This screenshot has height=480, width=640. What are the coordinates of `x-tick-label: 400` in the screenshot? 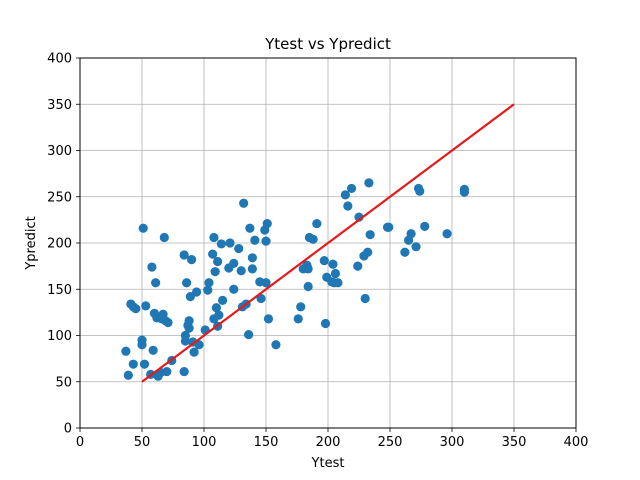 It's located at (576, 442).